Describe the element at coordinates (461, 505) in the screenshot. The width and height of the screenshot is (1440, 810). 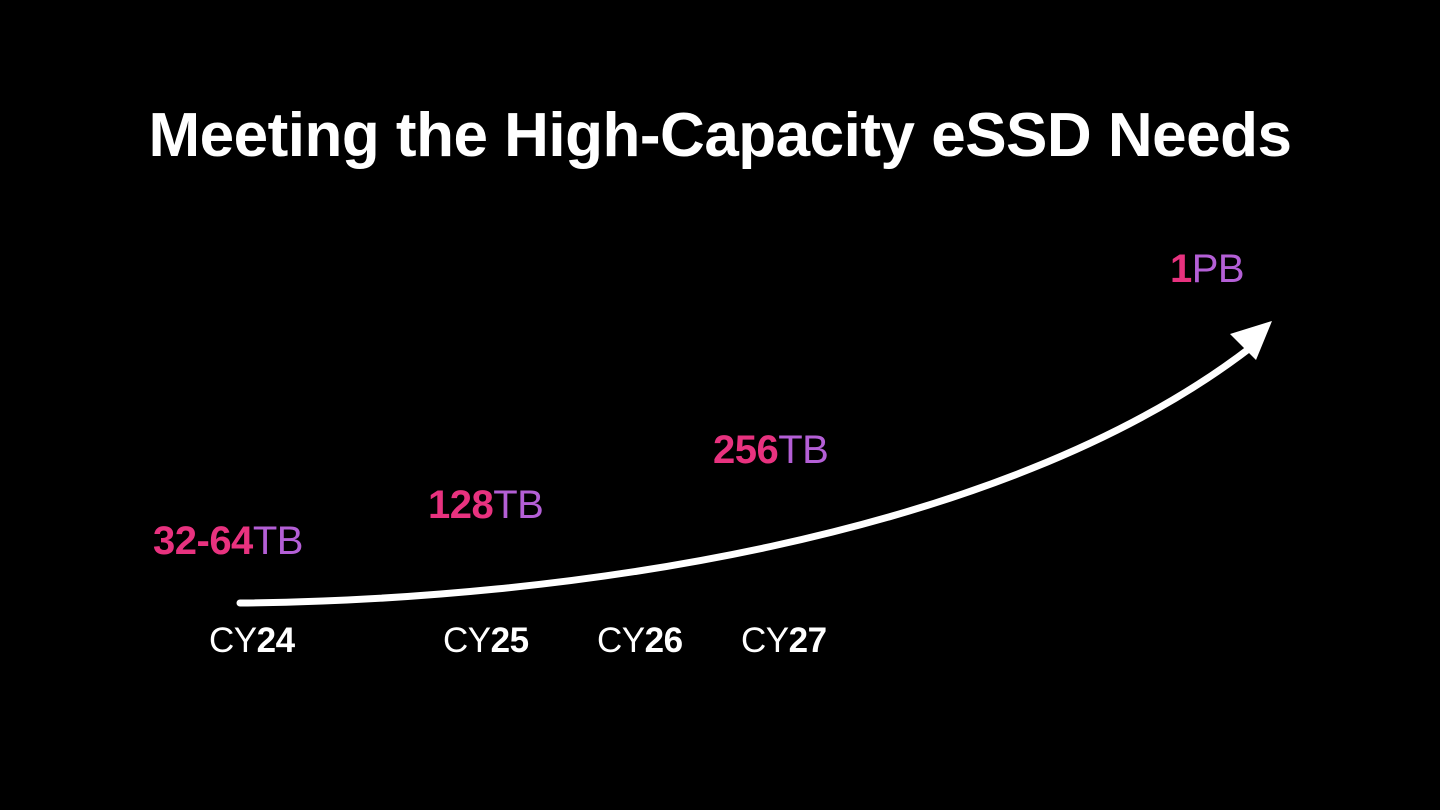
I see `capacity-value: 128` at that location.